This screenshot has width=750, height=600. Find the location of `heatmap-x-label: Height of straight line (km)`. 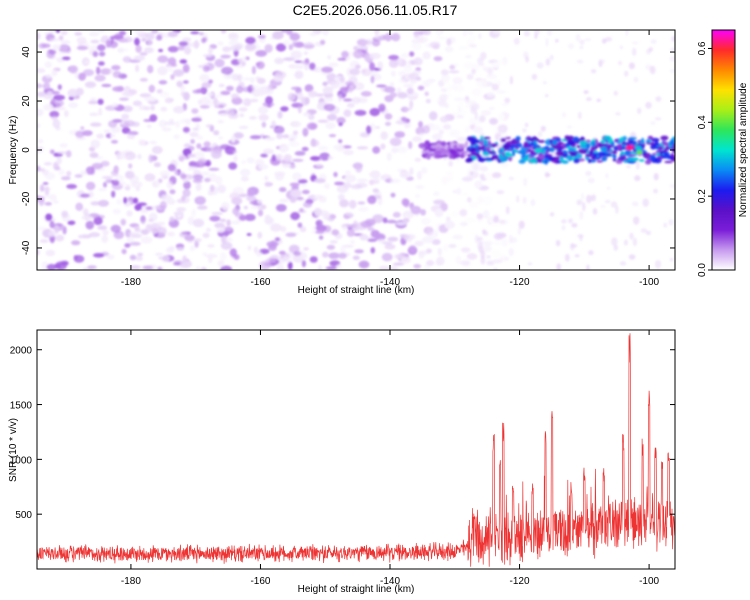

heatmap-x-label: Height of straight line (km) is located at coordinates (356, 290).